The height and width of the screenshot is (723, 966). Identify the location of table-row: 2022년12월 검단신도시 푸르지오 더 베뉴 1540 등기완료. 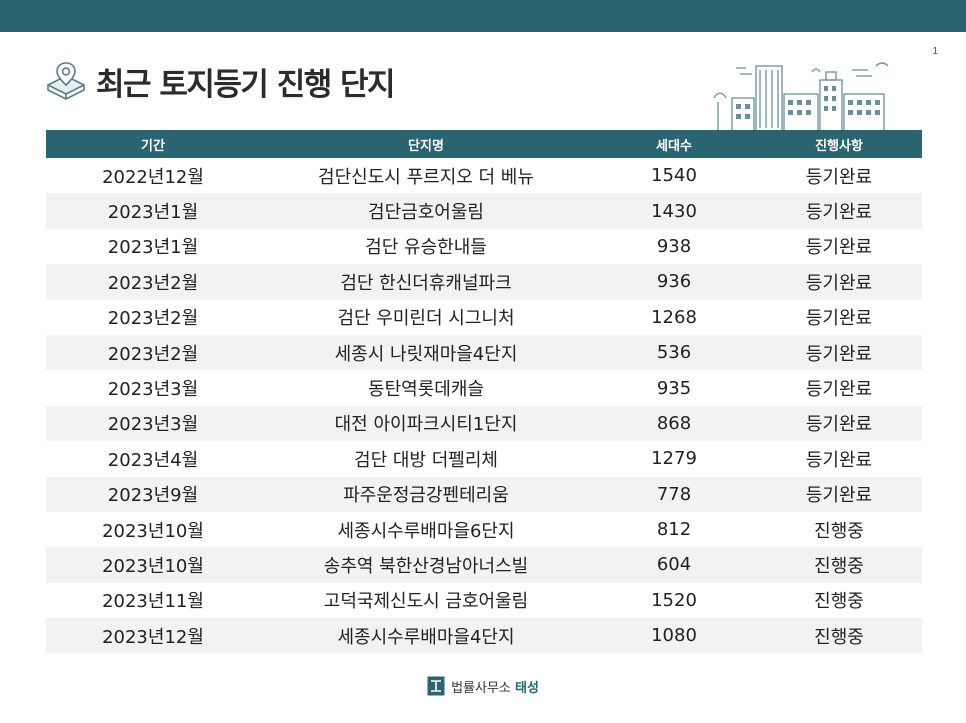
(484, 175).